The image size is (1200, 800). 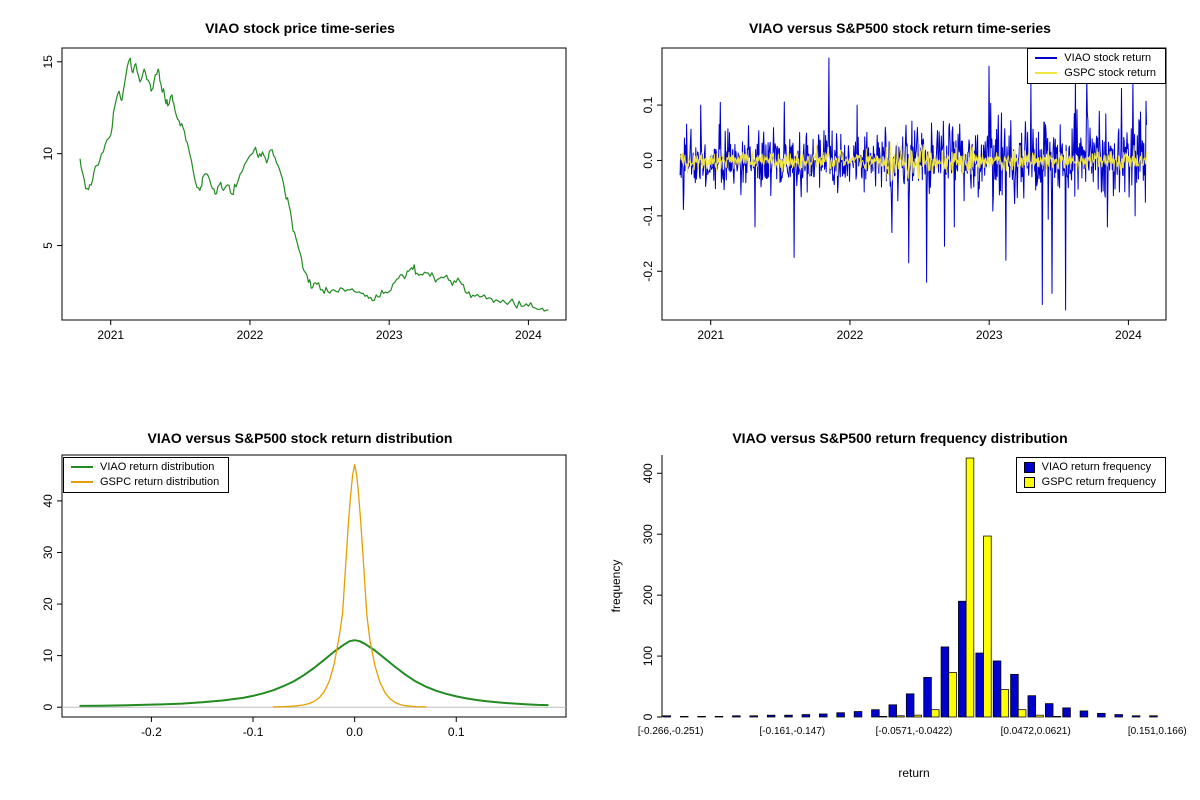 I want to click on legend-item-viao-return: VIAO stock return, so click(x=1095, y=58).